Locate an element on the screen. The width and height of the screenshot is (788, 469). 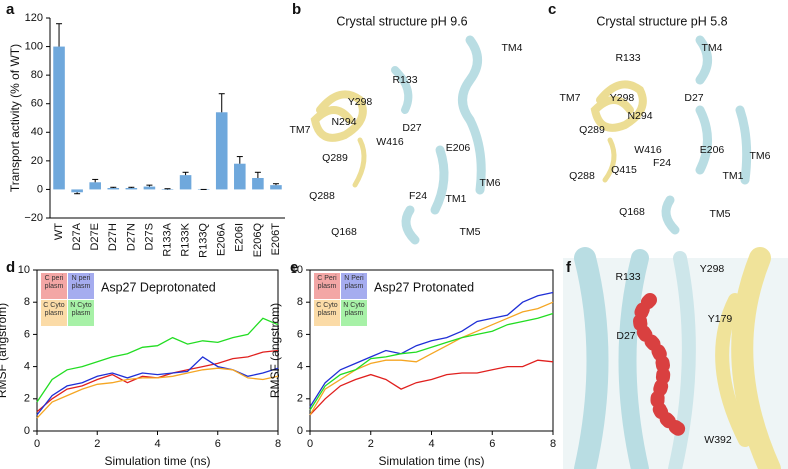
chart-title: Asp27 Protonated is located at coordinates (424, 287).